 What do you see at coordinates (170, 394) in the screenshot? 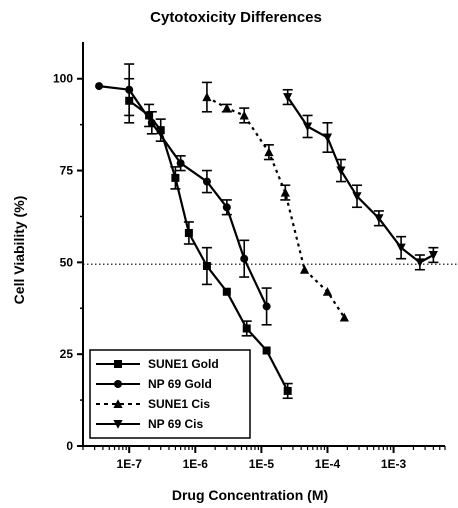
I see `legend: SUNE1 Gold NP 69 Gold SUNE1 Cis NP 69 Cis` at bounding box center [170, 394].